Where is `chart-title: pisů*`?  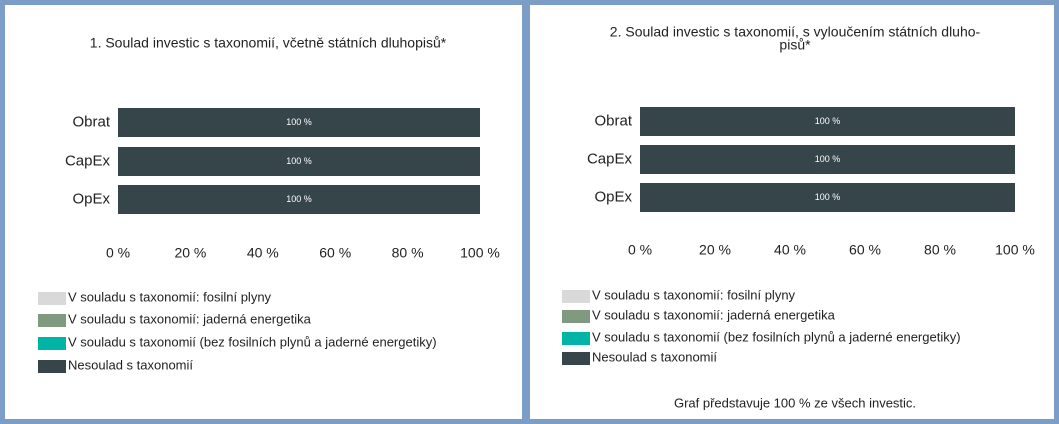 chart-title: pisů* is located at coordinates (795, 45).